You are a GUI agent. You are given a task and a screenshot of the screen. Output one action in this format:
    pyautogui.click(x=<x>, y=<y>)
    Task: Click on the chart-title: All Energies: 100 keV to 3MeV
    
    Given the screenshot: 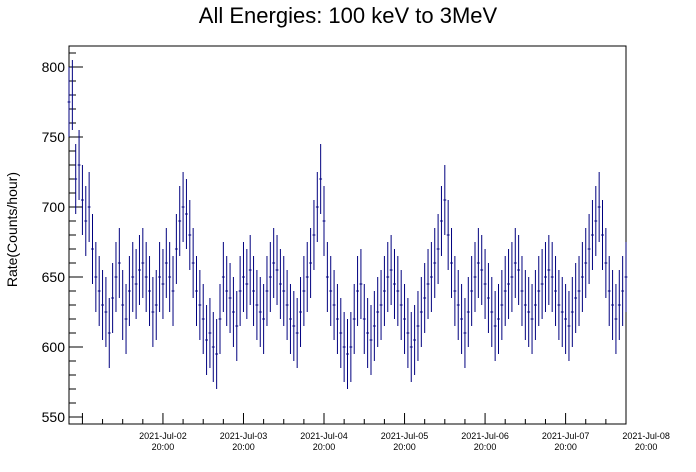 What is the action you would take?
    pyautogui.click(x=348, y=15)
    